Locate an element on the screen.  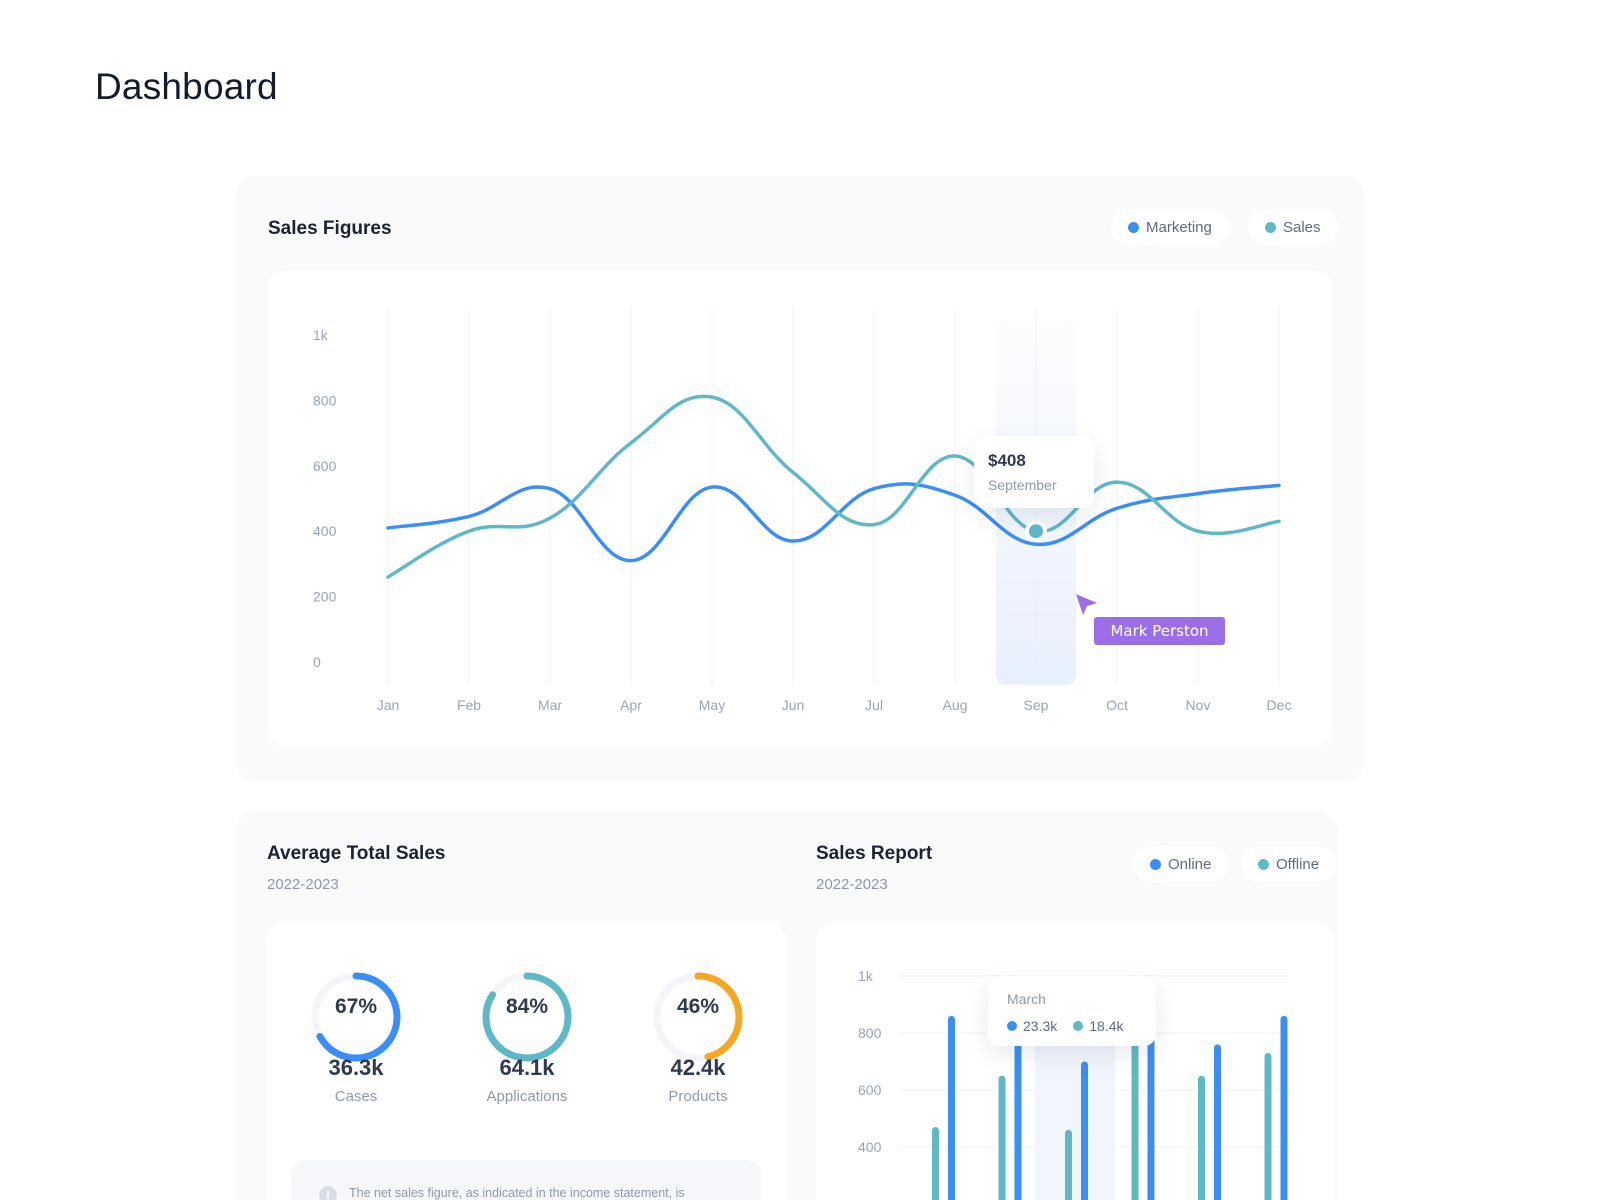
marketing-dot-icon is located at coordinates (1133, 227).